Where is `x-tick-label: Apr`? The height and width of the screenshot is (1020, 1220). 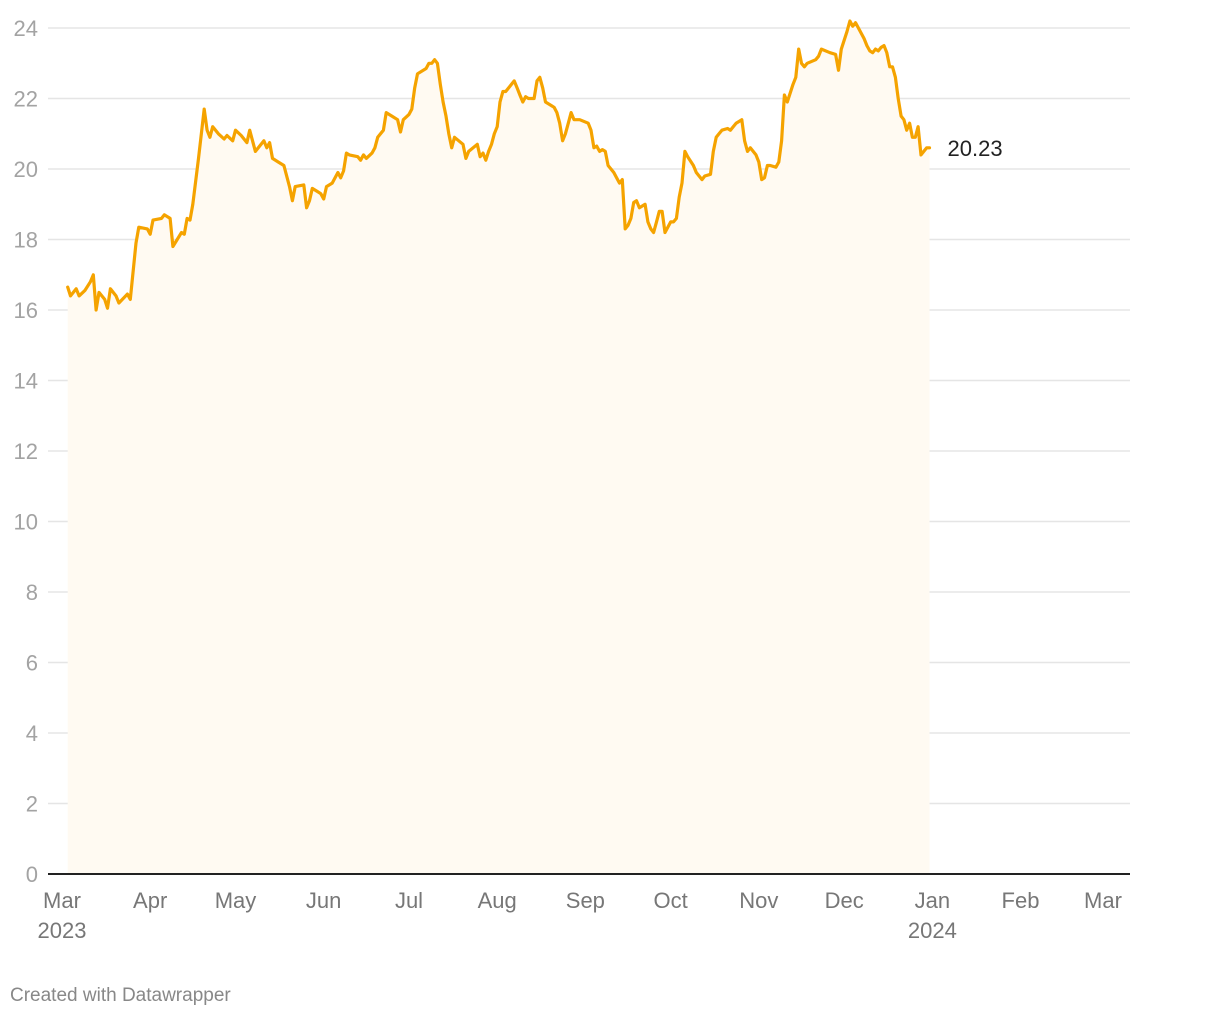 x-tick-label: Apr is located at coordinates (150, 900).